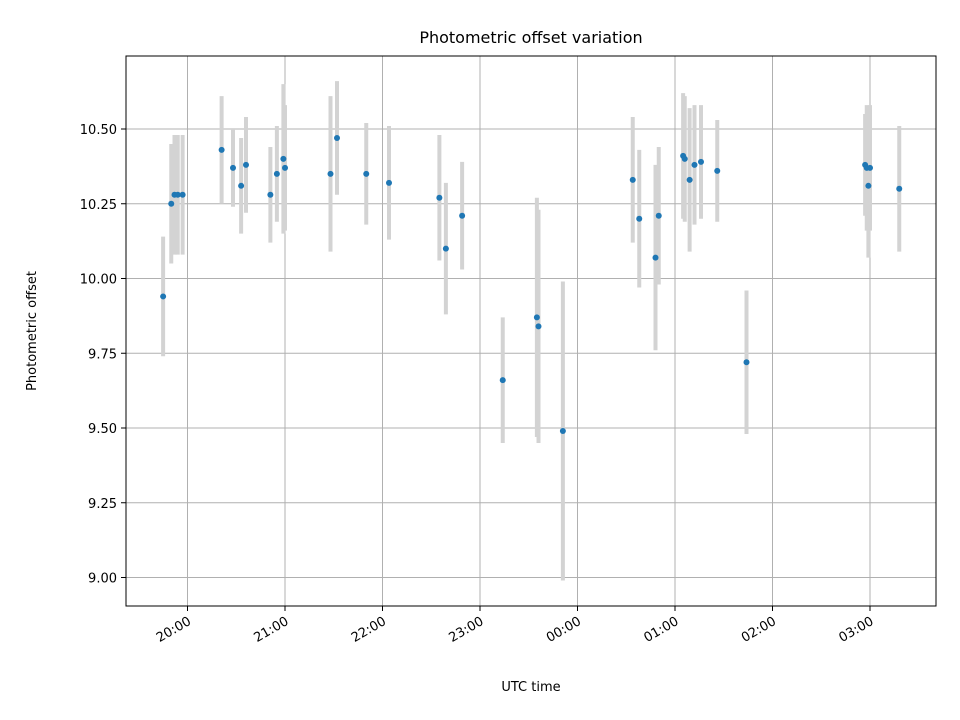 The image size is (960, 720). I want to click on chart-title: Photometric offset variation, so click(530, 37).